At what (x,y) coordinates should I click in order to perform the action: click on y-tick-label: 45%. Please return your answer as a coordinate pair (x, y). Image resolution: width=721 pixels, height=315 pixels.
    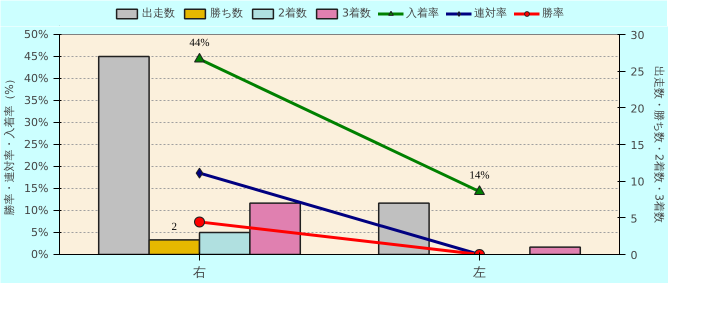
    Looking at the image, I should click on (36, 56).